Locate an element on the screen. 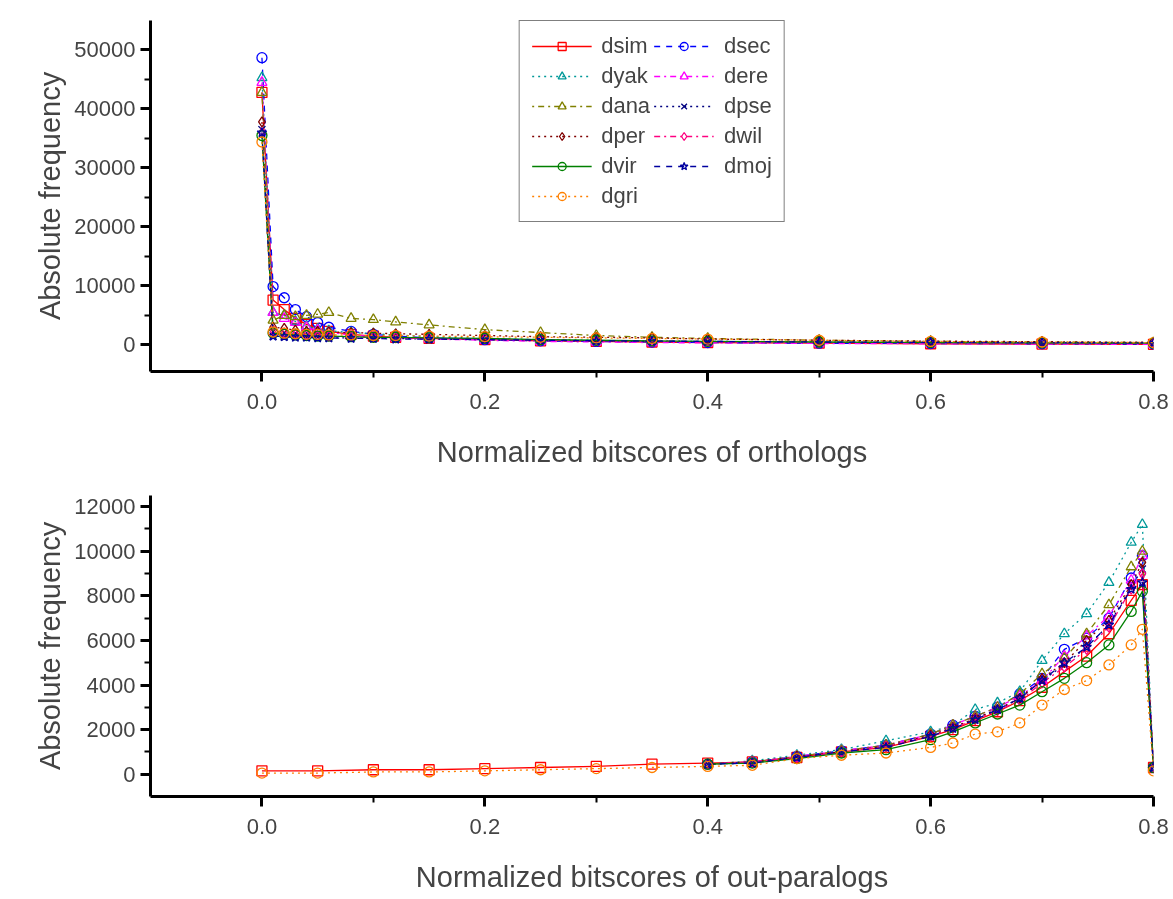 This screenshot has width=1173, height=899. legend-label: dgri is located at coordinates (619, 196).